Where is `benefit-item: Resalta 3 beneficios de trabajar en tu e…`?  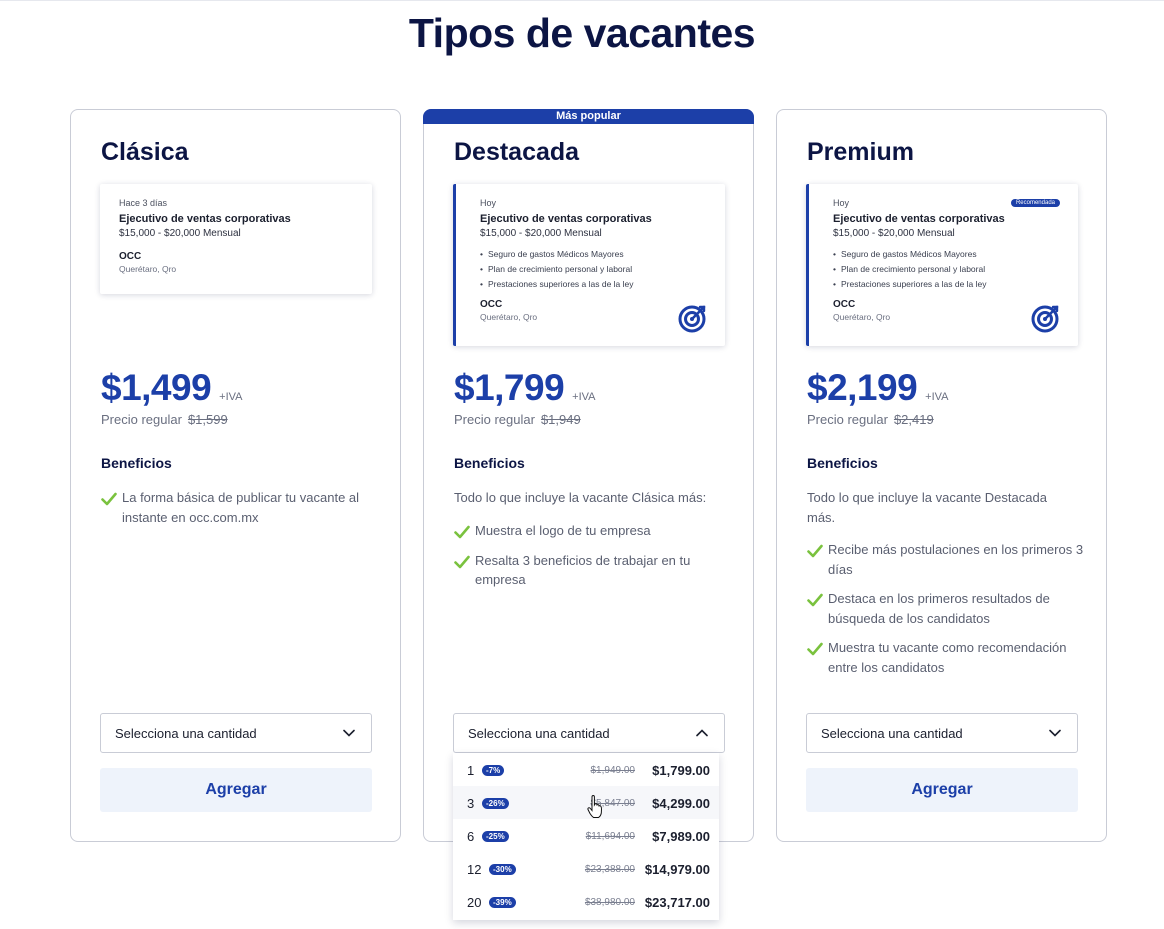 benefit-item: Resalta 3 beneficios de trabajar en tu e… is located at coordinates (585, 570).